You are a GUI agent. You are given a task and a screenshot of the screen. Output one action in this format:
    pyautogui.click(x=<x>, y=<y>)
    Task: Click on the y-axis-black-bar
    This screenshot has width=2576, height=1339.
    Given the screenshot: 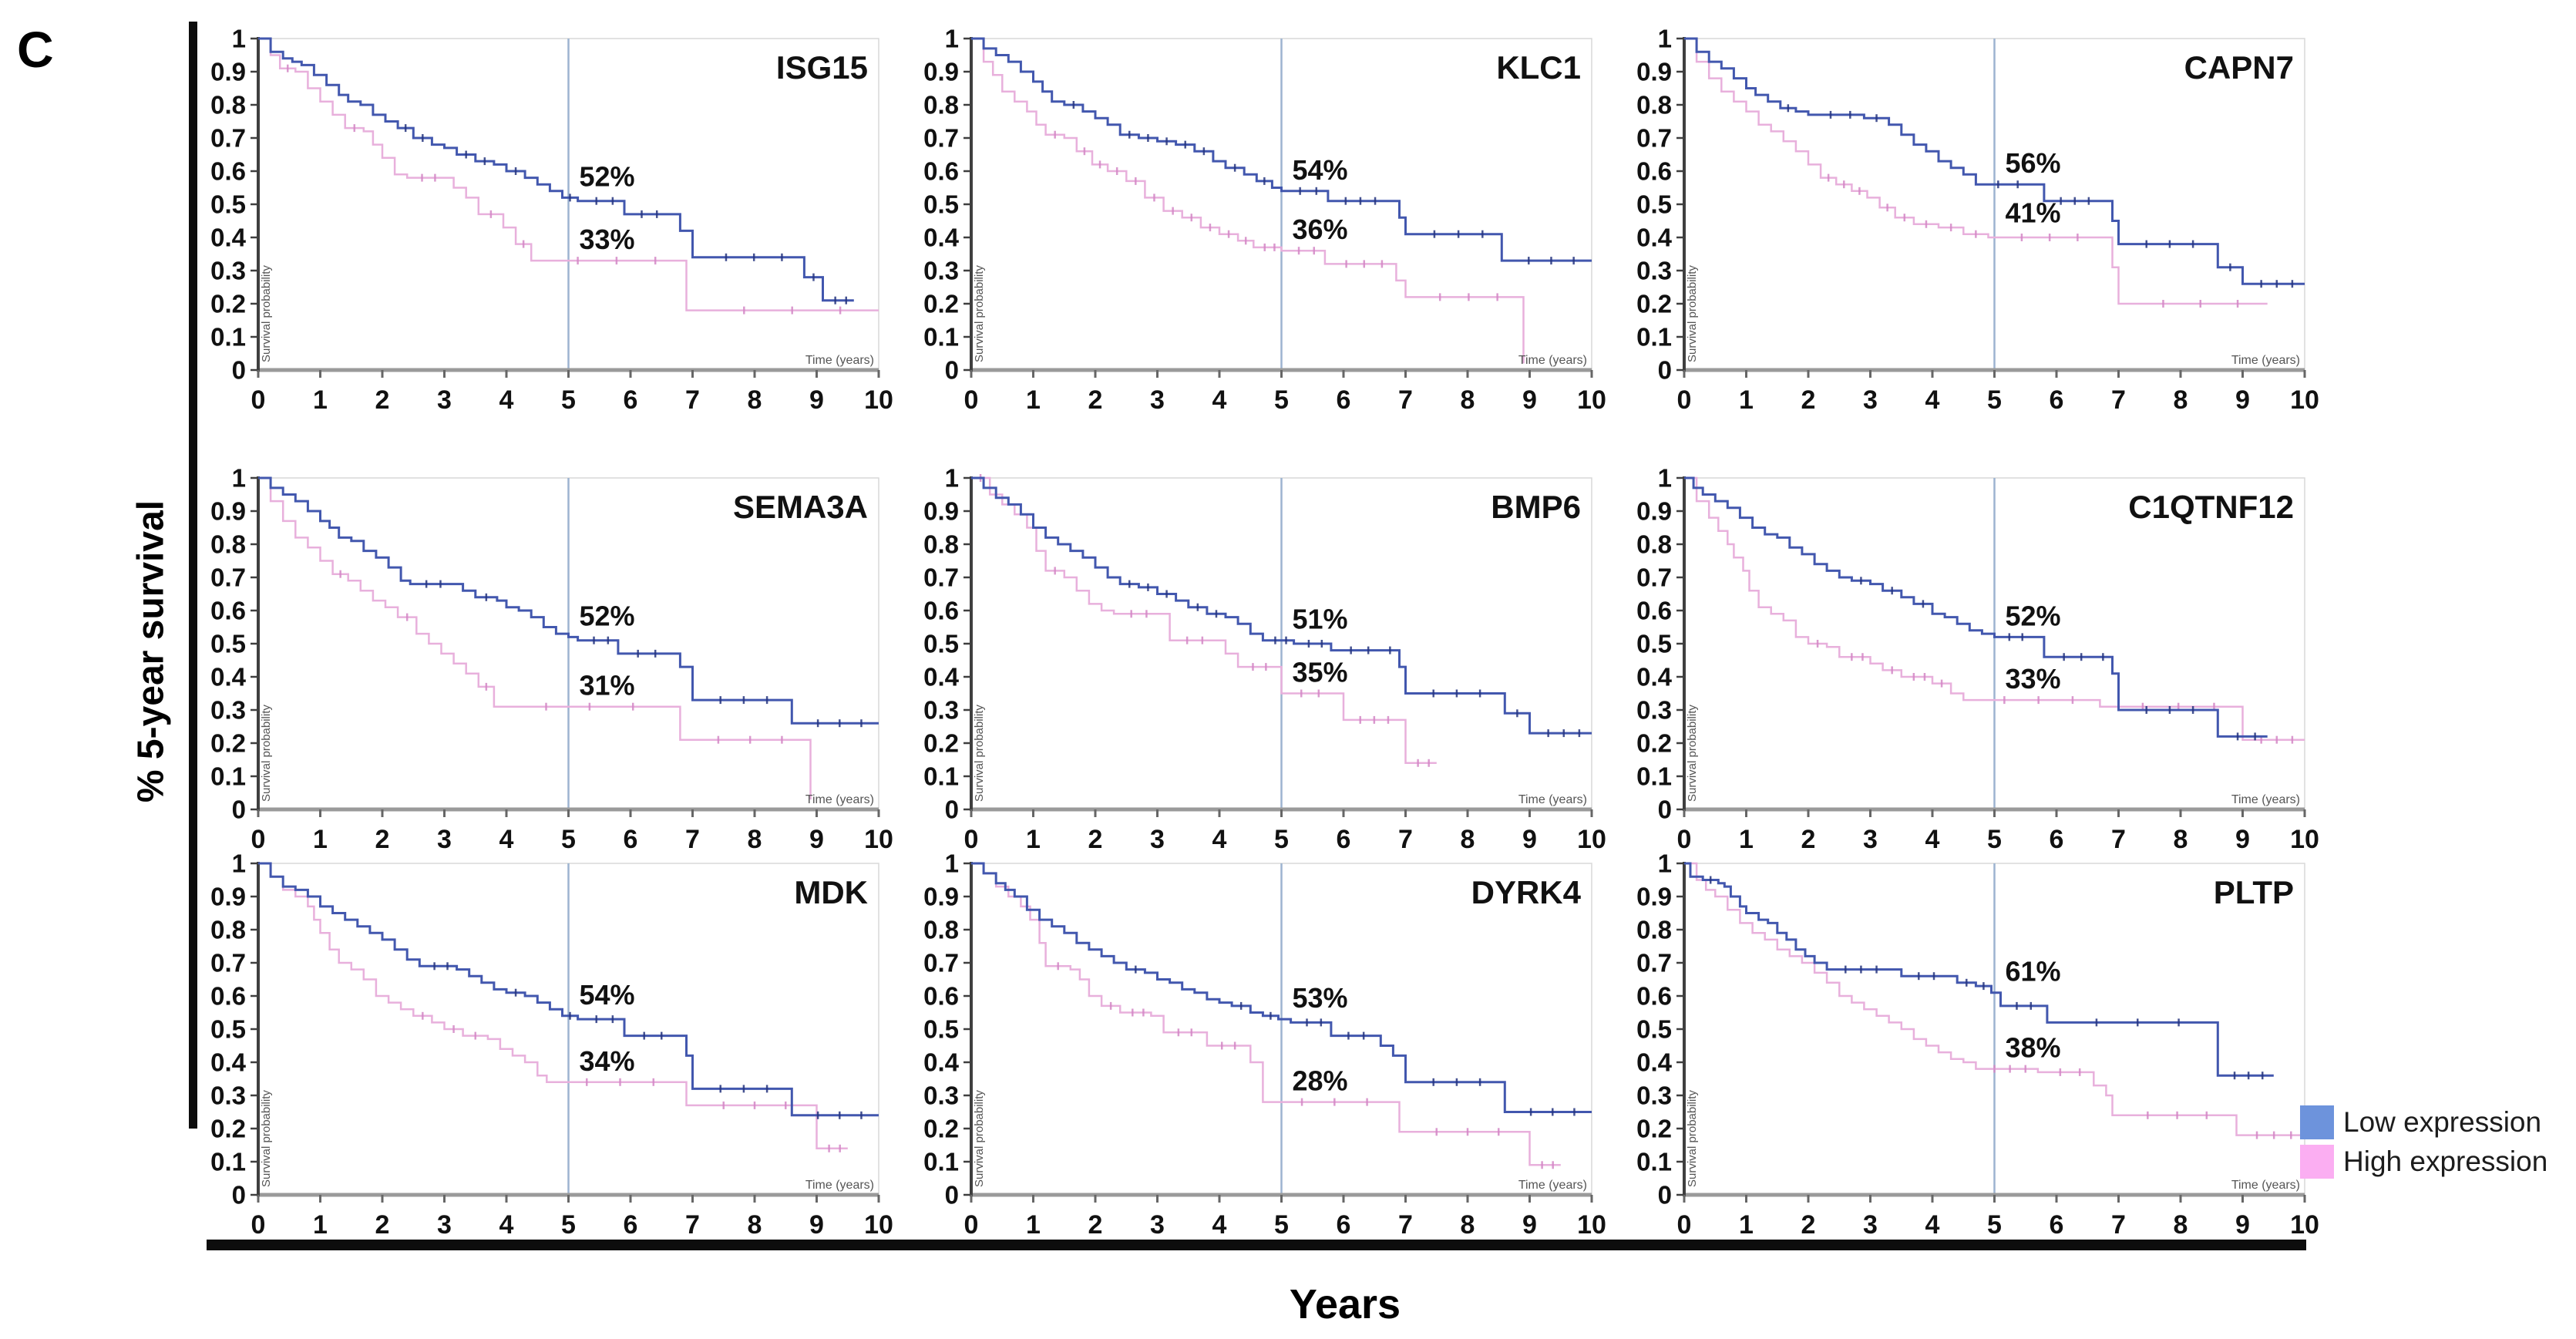 What is the action you would take?
    pyautogui.click(x=193, y=575)
    